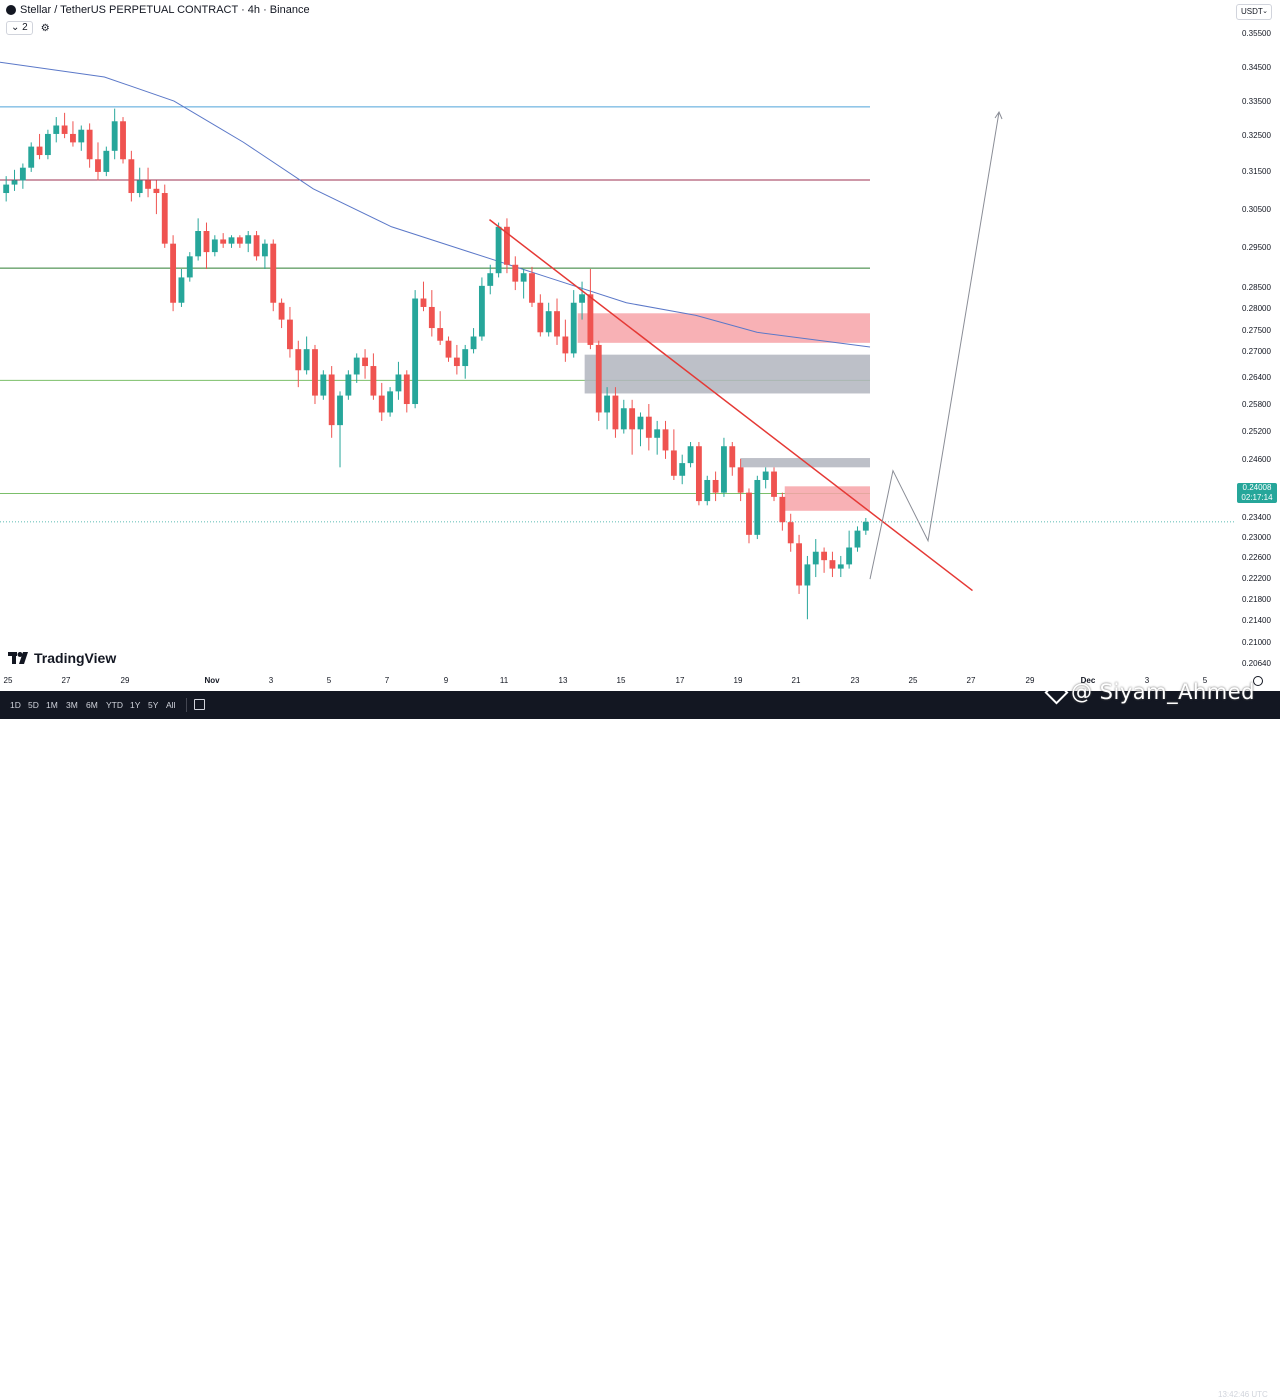 This screenshot has height=1399, width=1280. I want to click on price-axis-label: 0.21000, so click(1256, 642).